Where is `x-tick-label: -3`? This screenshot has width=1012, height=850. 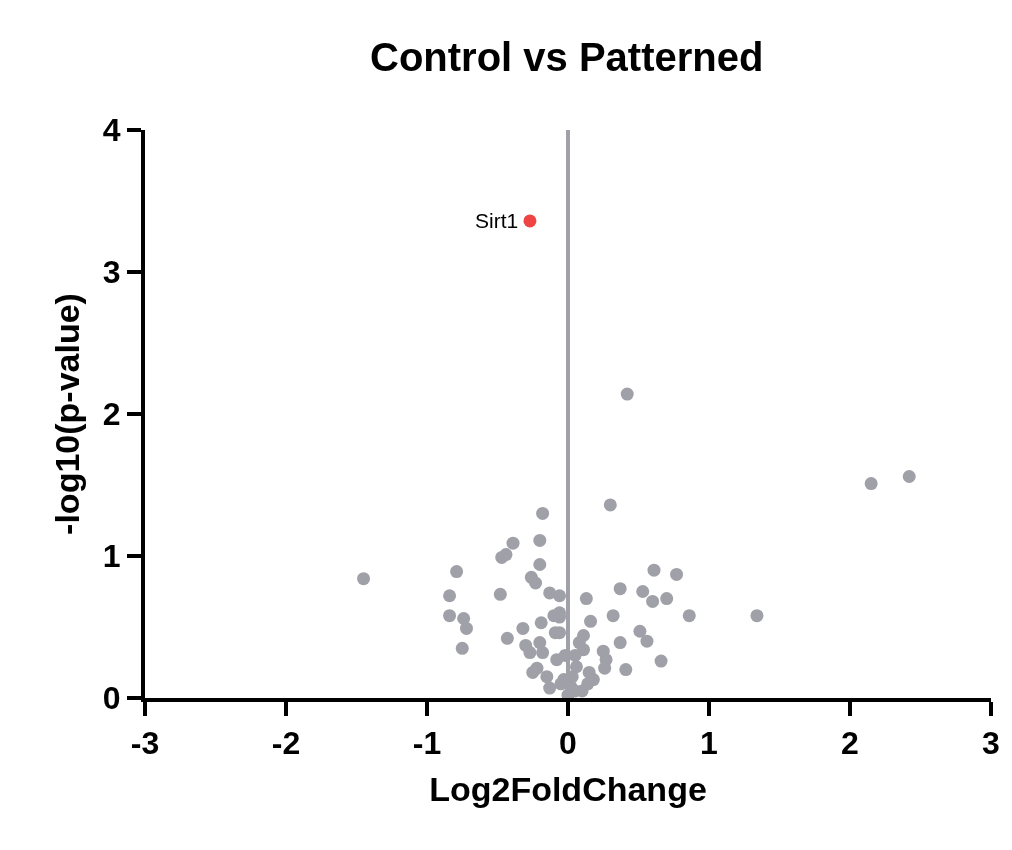
x-tick-label: -3 is located at coordinates (145, 743).